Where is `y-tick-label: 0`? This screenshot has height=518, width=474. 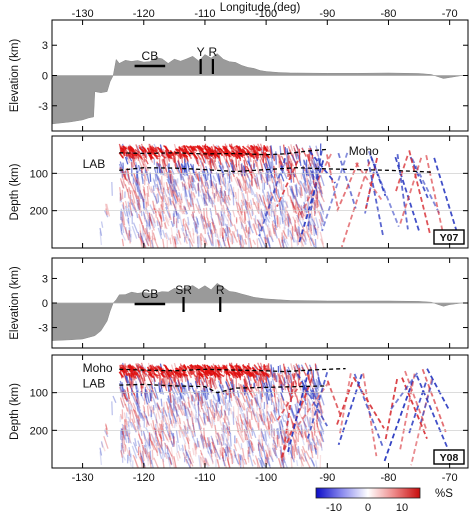 y-tick-label: 0 is located at coordinates (45, 304).